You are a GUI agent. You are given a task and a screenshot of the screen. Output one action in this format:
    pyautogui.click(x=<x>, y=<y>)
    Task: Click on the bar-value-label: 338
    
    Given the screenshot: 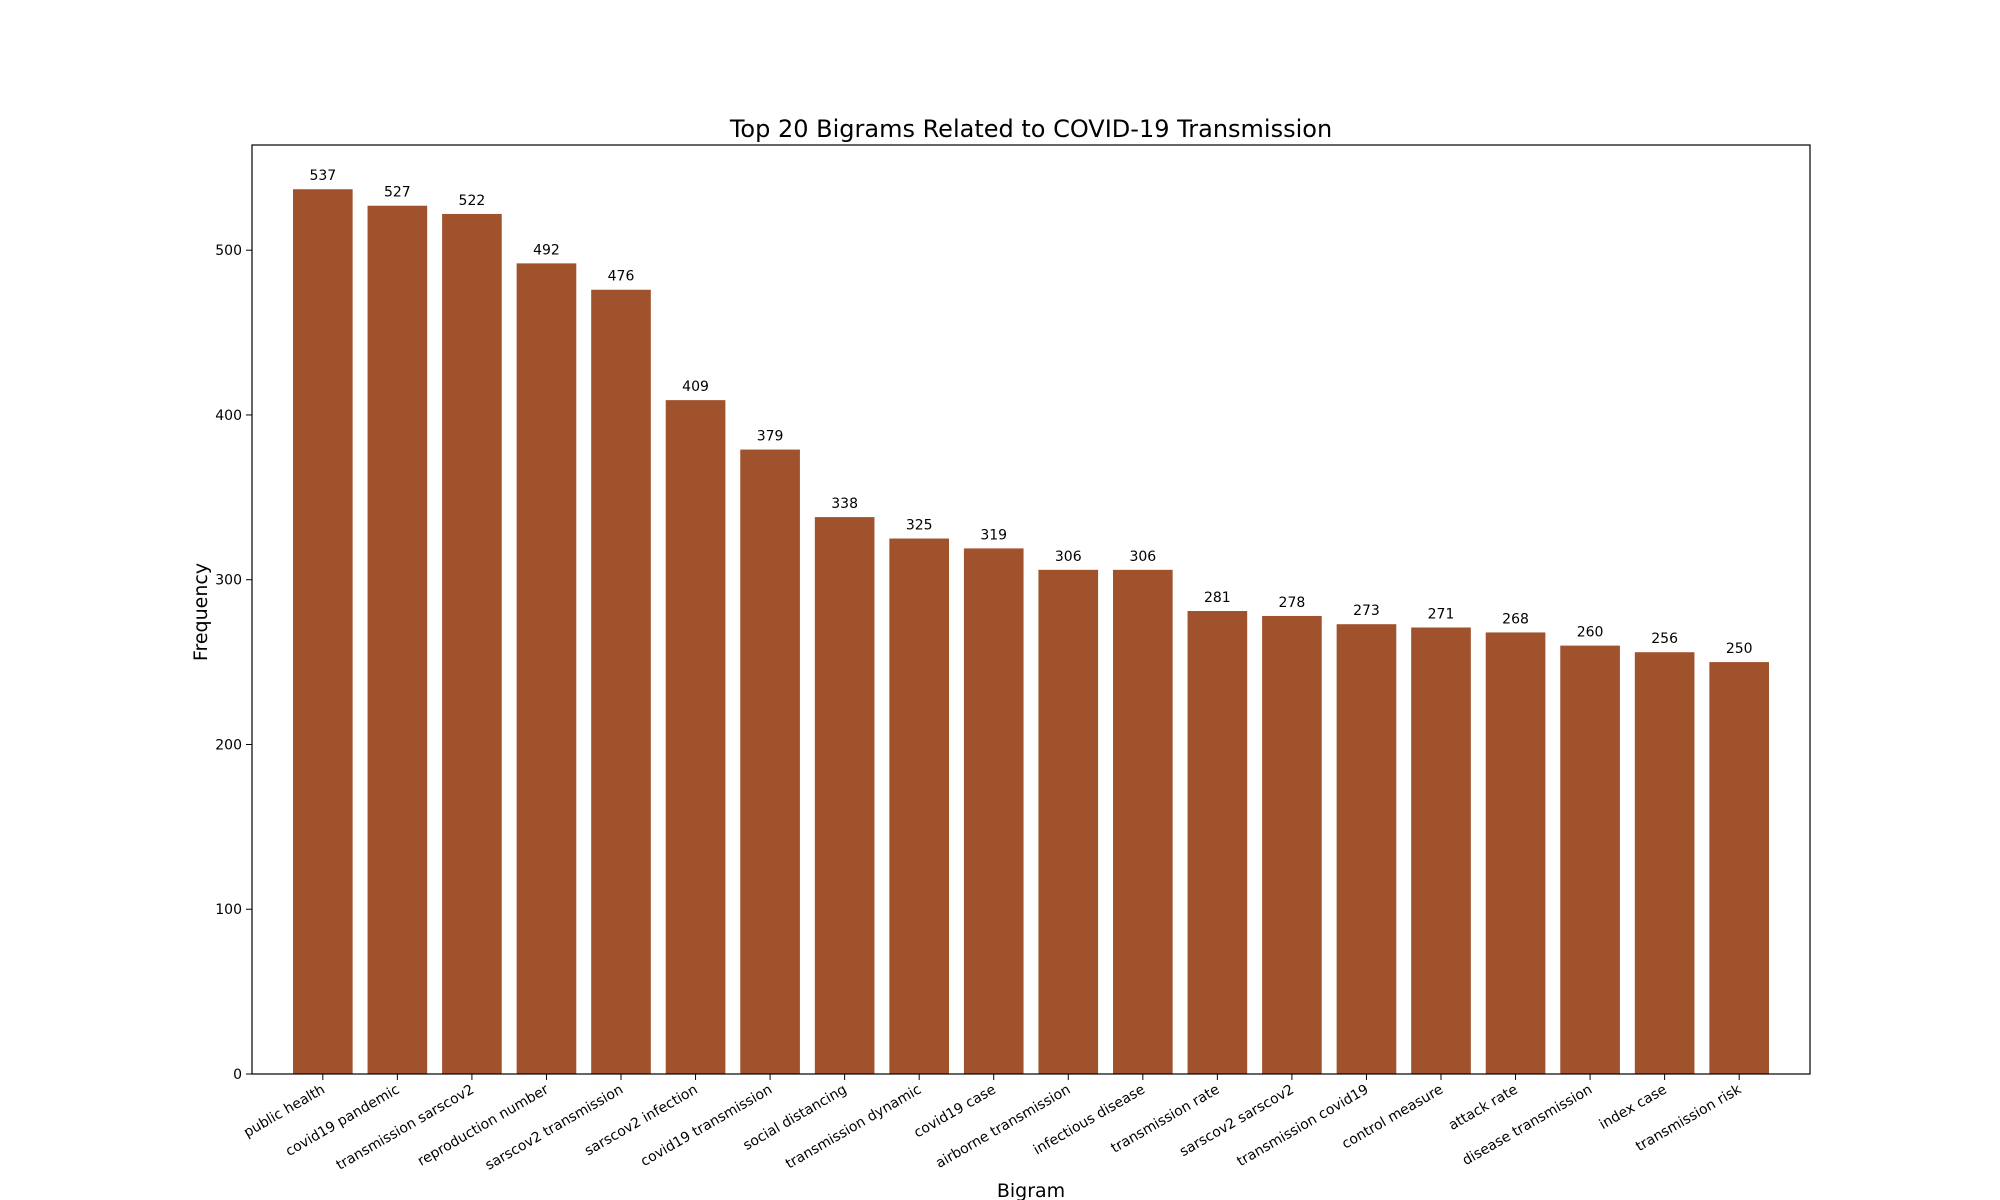 What is the action you would take?
    pyautogui.click(x=844, y=504)
    